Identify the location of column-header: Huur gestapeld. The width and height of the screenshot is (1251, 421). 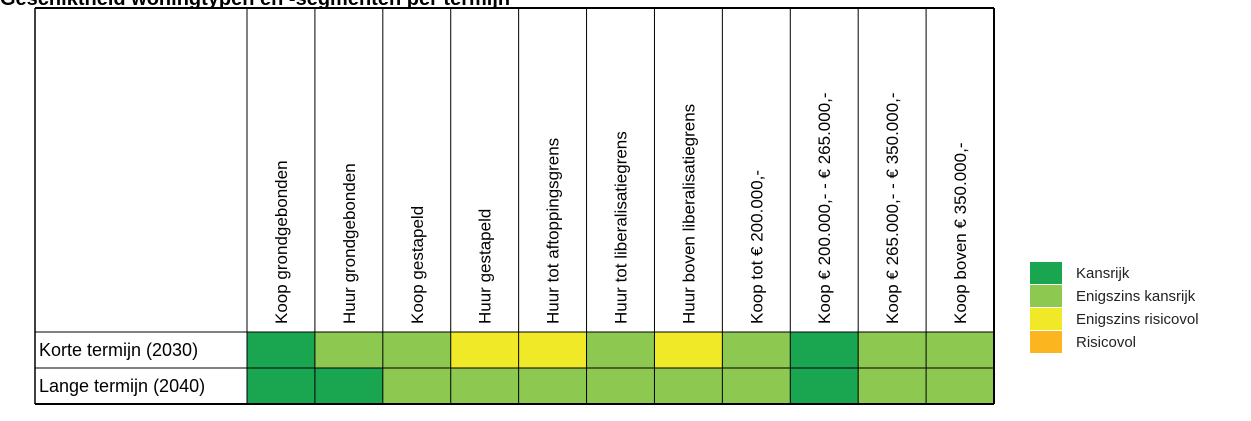
(485, 266).